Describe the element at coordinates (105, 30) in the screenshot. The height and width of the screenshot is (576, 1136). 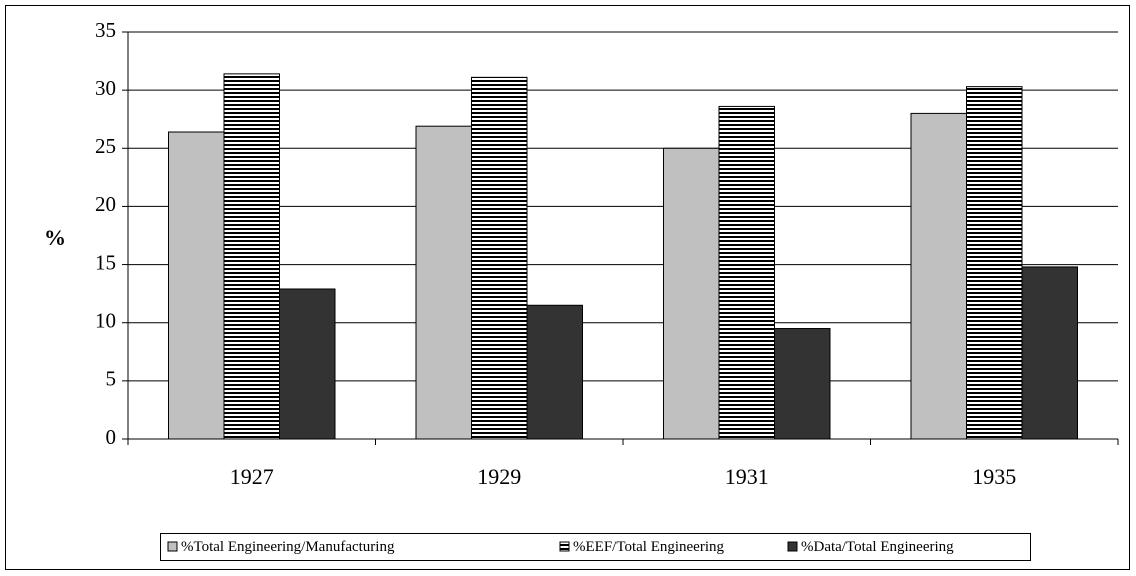
I see `y-tick-label: 35` at that location.